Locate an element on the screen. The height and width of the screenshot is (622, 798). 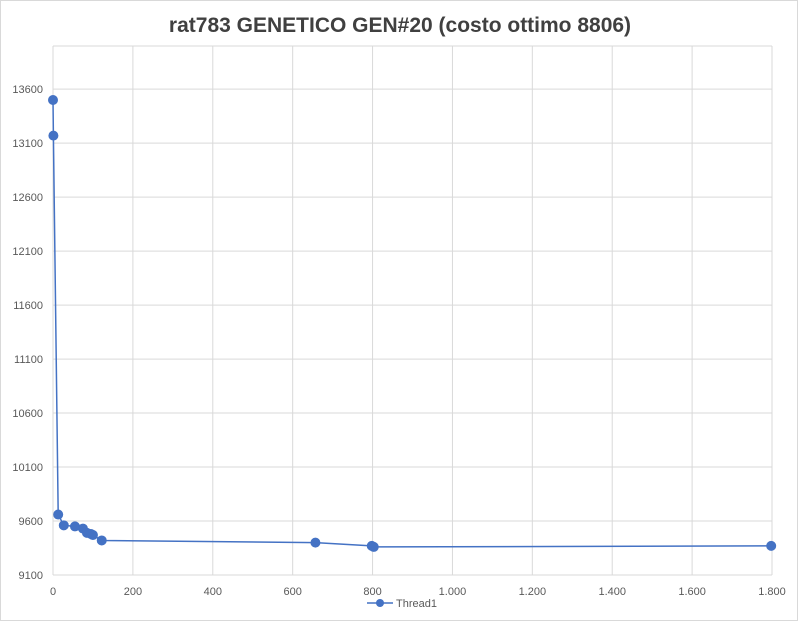
legend: Thread1 is located at coordinates (402, 604).